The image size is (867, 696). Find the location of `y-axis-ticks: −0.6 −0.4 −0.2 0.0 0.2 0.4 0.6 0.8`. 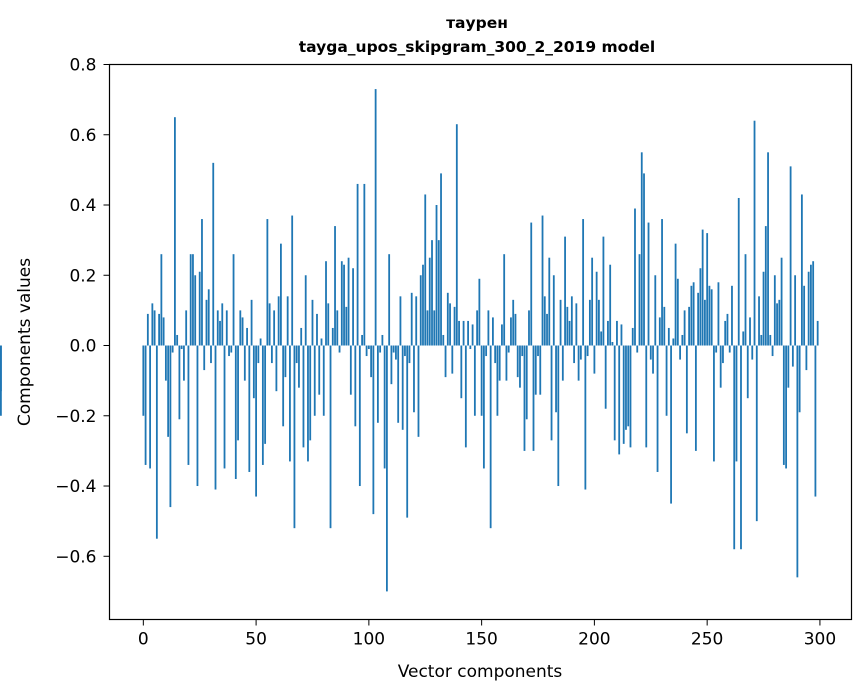

y-axis-ticks: −0.6 −0.4 −0.2 0.0 0.2 0.4 0.6 0.8 is located at coordinates (82, 311).